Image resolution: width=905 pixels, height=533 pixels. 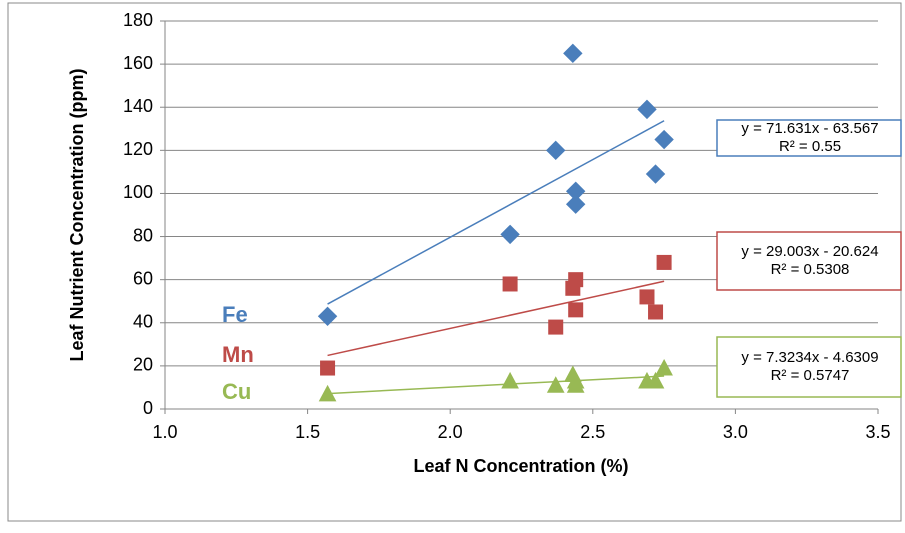 I want to click on x-tick-label: 2.0, so click(x=450, y=432).